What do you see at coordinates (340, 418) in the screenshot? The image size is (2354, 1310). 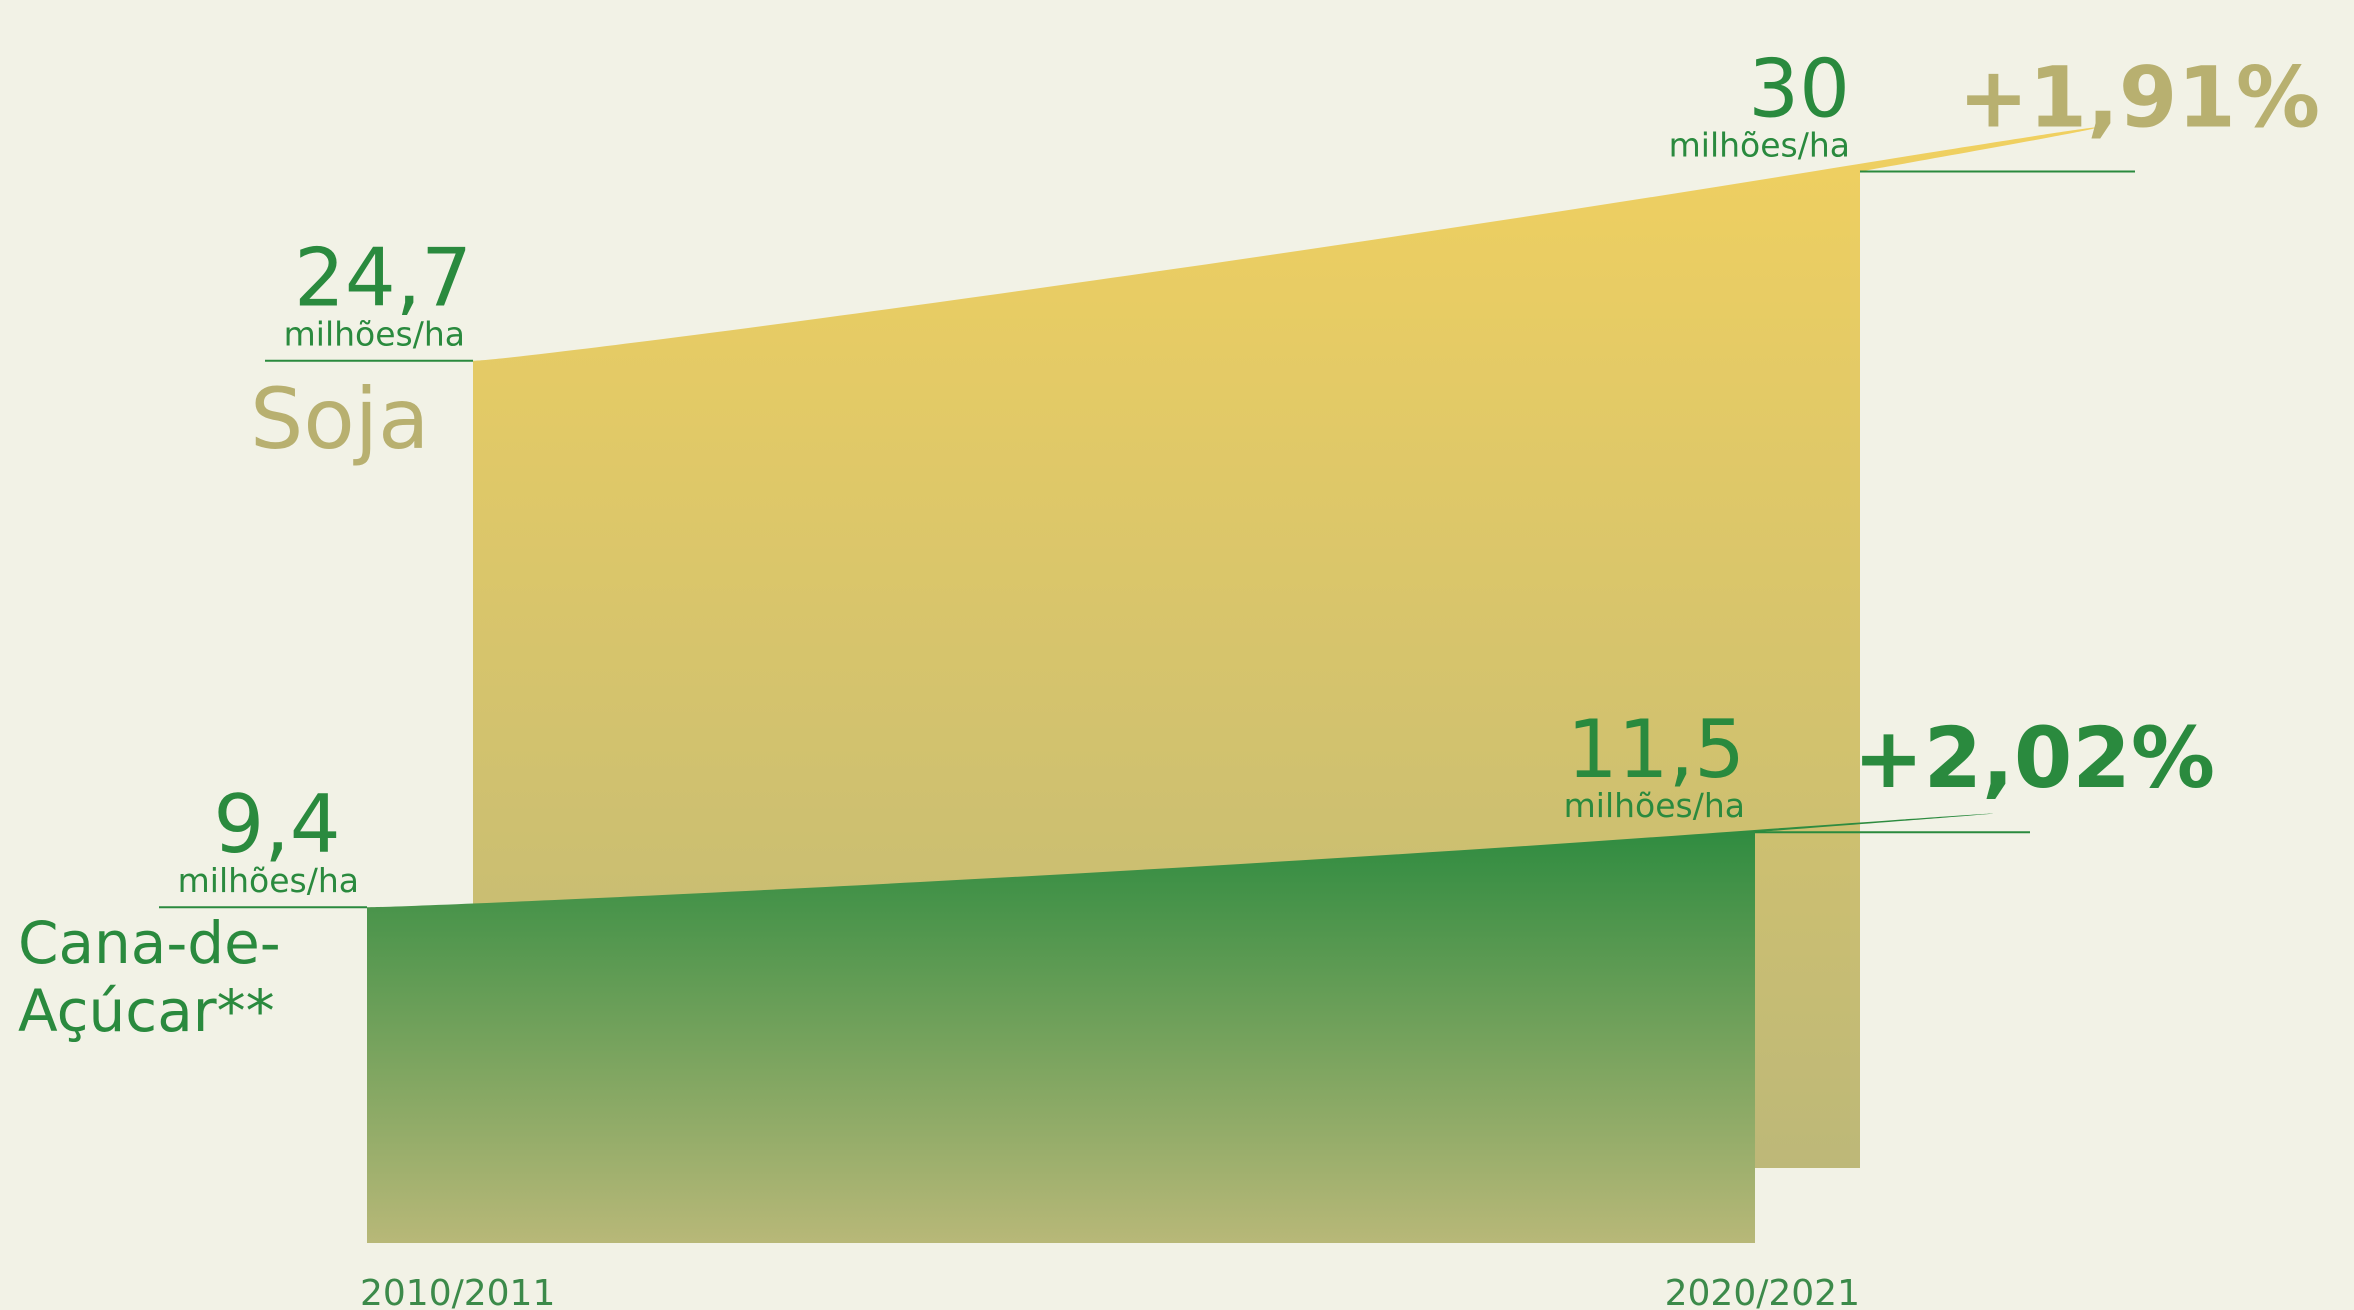 I see `series-name: Soja` at bounding box center [340, 418].